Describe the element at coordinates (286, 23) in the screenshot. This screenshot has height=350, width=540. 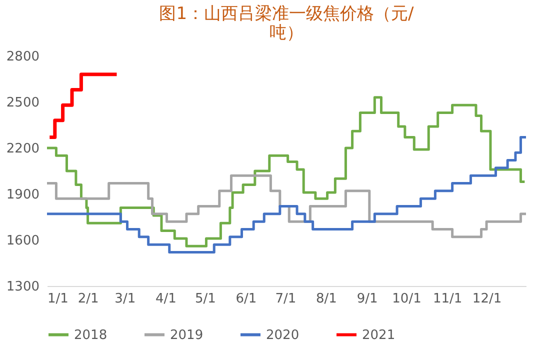
I see `chart-title: 图1：山西吕梁准一级焦价格（元/吨）` at that location.